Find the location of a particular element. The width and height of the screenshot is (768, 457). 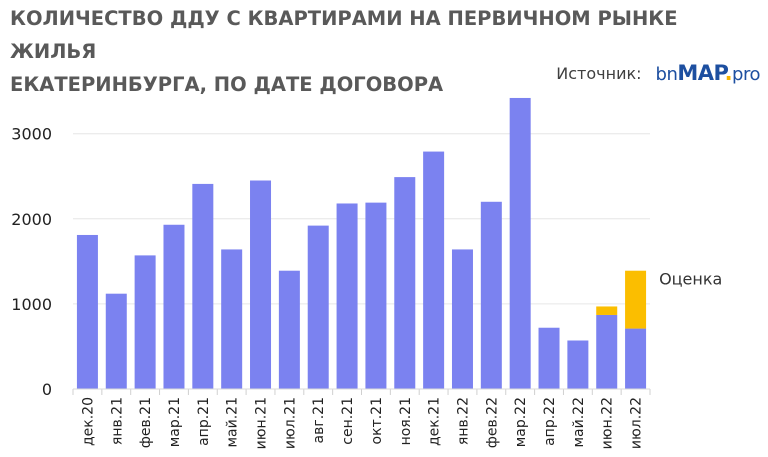

x-tick-label: дек.21 is located at coordinates (435, 421).